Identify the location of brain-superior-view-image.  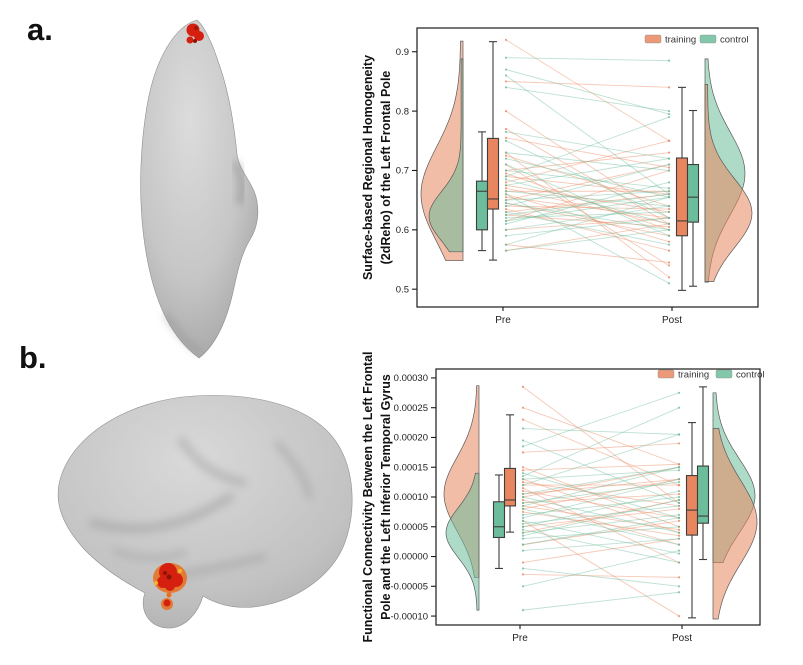
(199, 189).